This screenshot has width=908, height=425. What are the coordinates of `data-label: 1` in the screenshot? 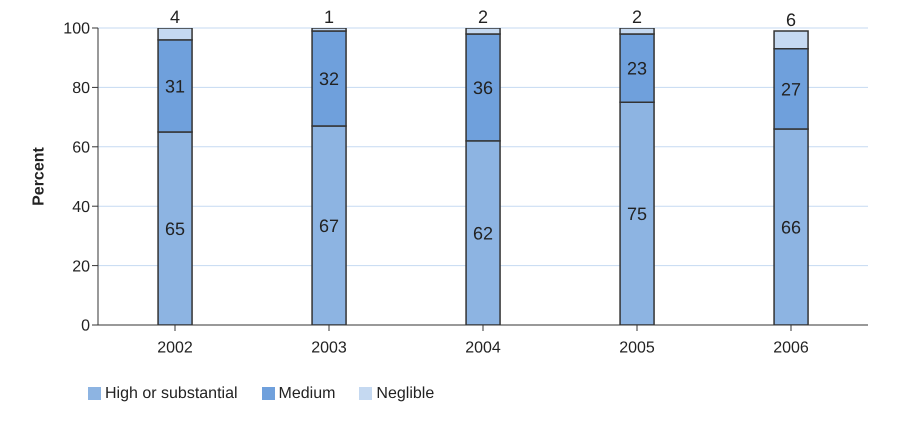 It's located at (329, 17).